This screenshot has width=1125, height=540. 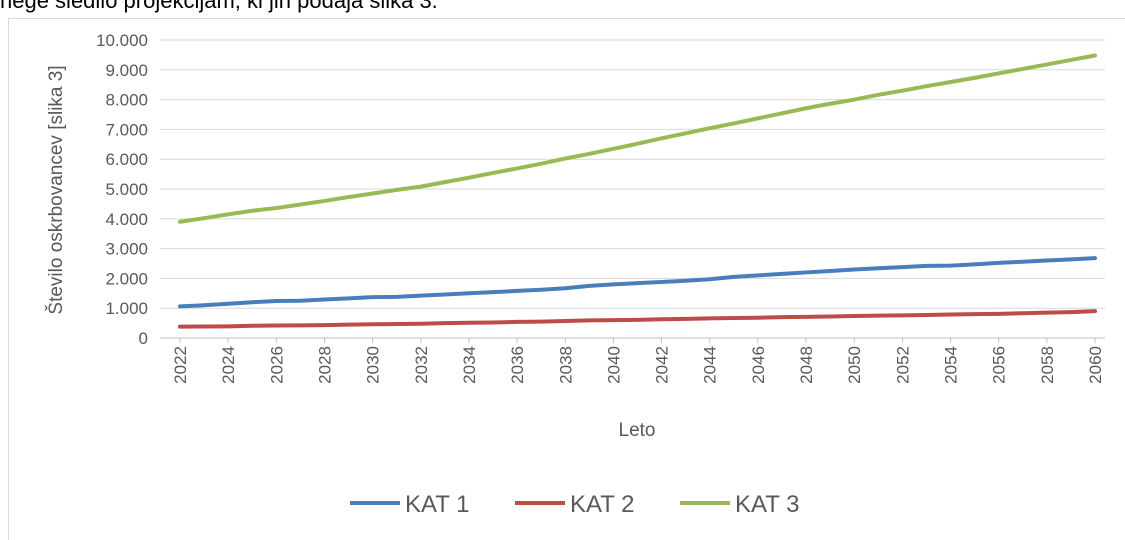 What do you see at coordinates (902, 365) in the screenshot?
I see `x-tick-label: 2052` at bounding box center [902, 365].